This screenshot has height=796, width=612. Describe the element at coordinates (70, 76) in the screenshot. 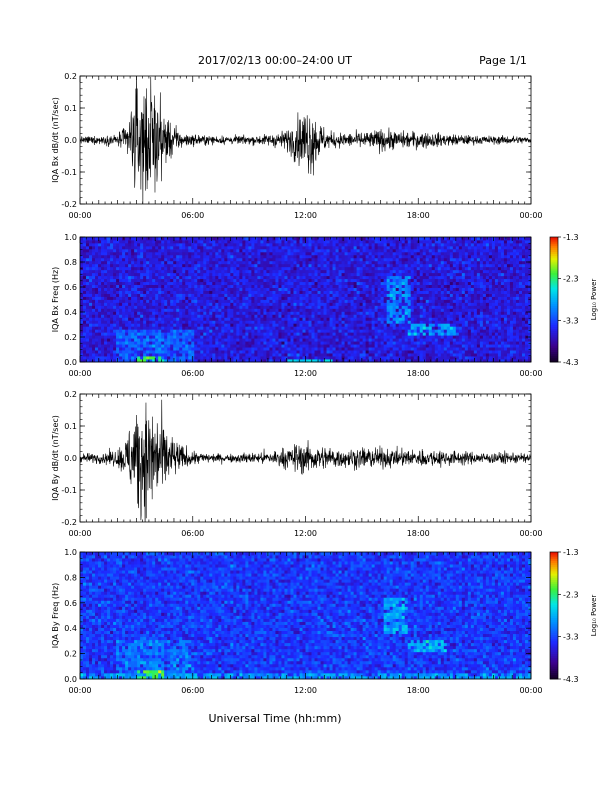

I see `y-tick-label: 0.2` at that location.